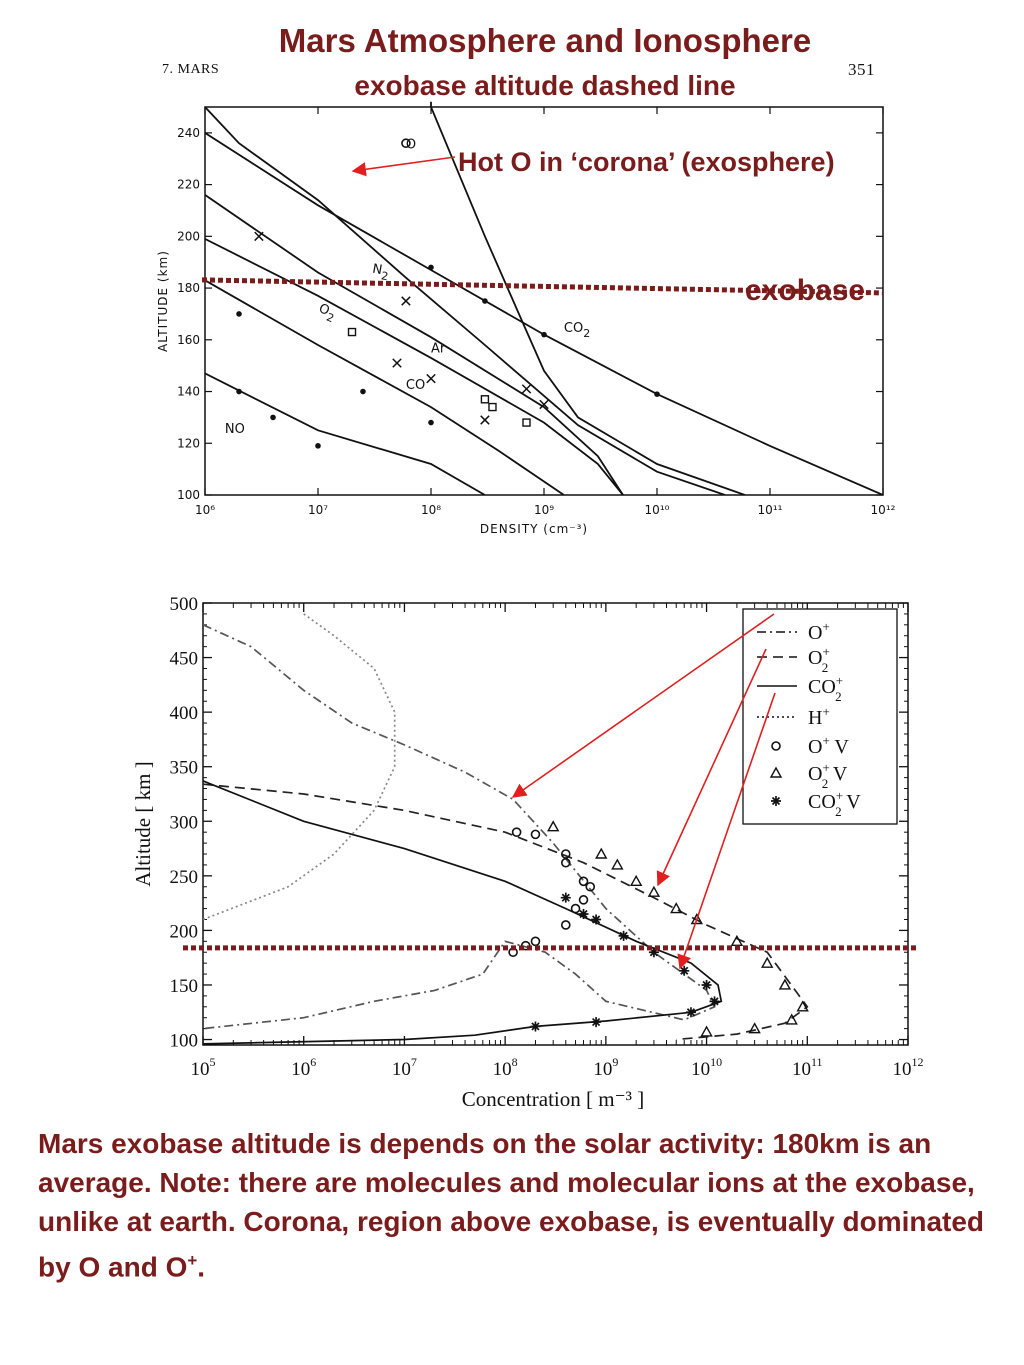 This screenshot has width=1024, height=1365. Describe the element at coordinates (184, 713) in the screenshot. I see `chart2-ytick-label: 400` at that location.